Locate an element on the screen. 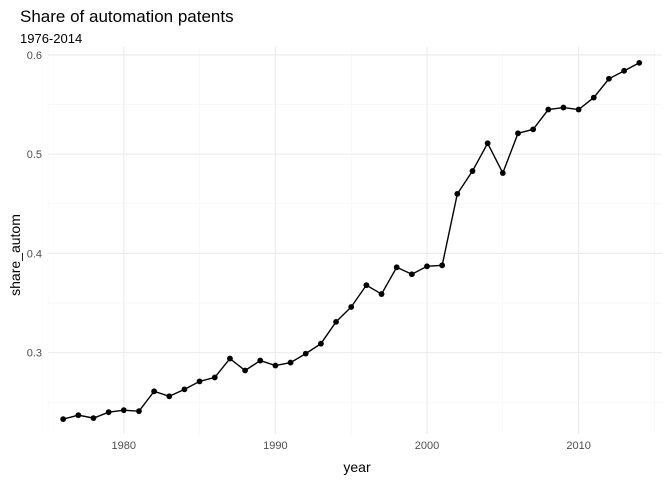  y-tick-label: 0.6 is located at coordinates (34, 56).